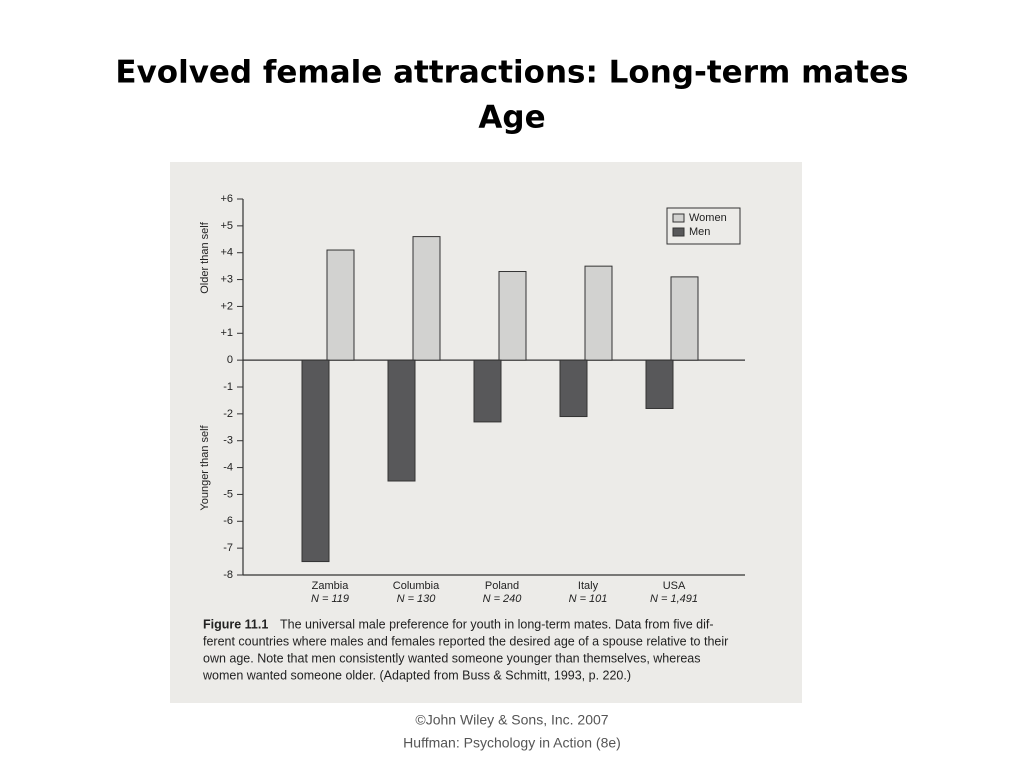 The width and height of the screenshot is (1024, 773). Describe the element at coordinates (330, 599) in the screenshot. I see `sample-size: N = 119` at that location.